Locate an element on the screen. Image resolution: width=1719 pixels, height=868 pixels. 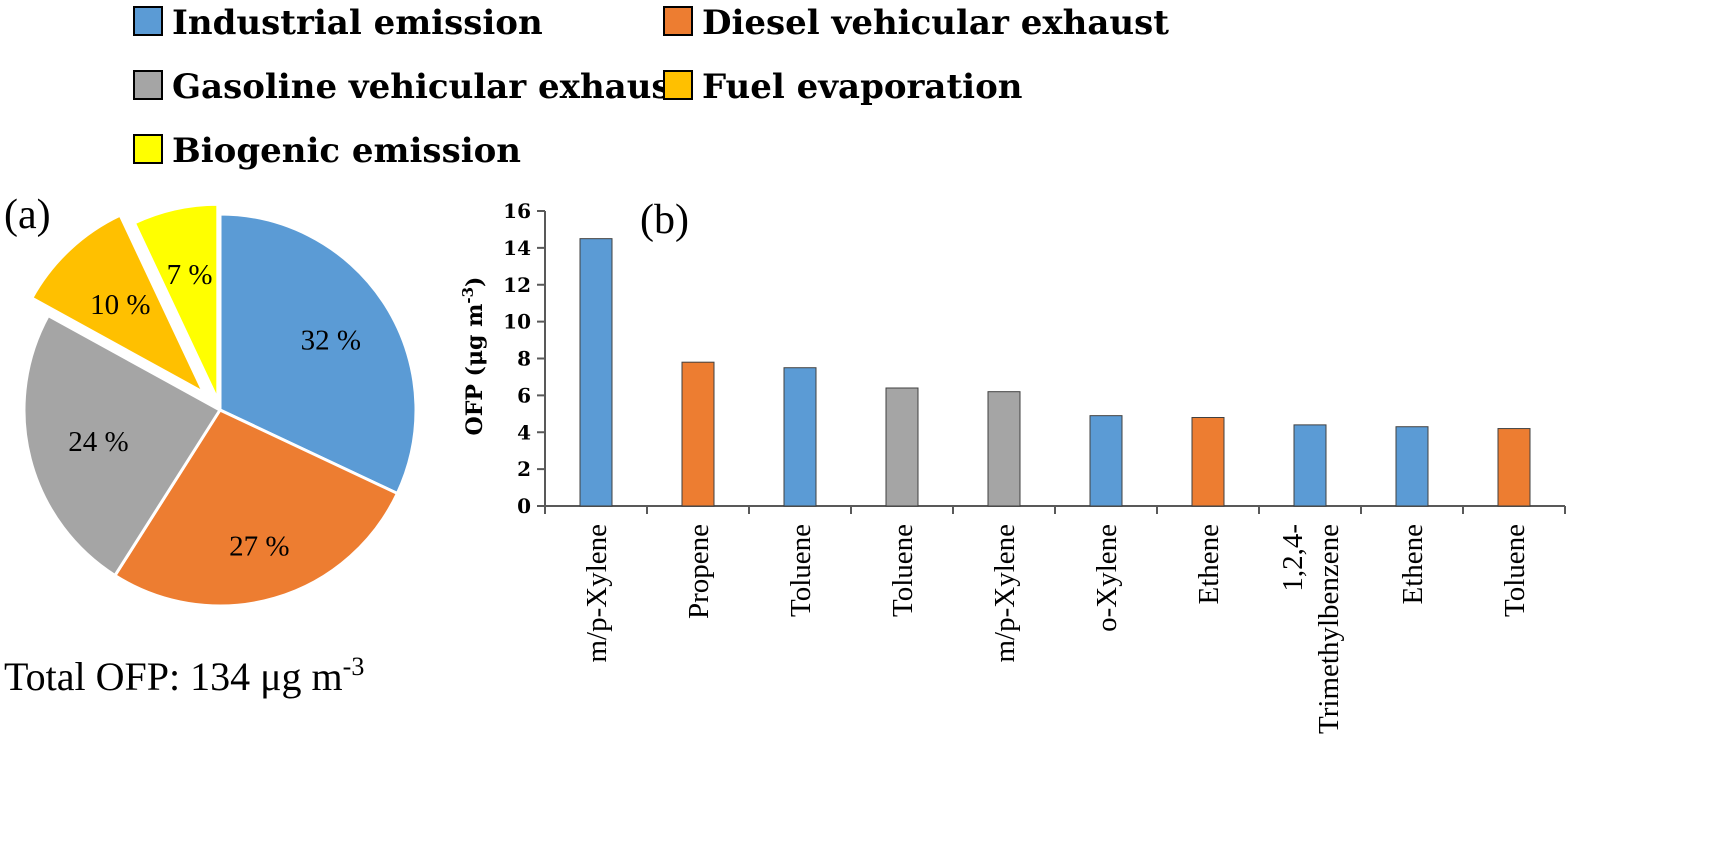
x-category-label: o-Xylene is located at coordinates (1107, 578).